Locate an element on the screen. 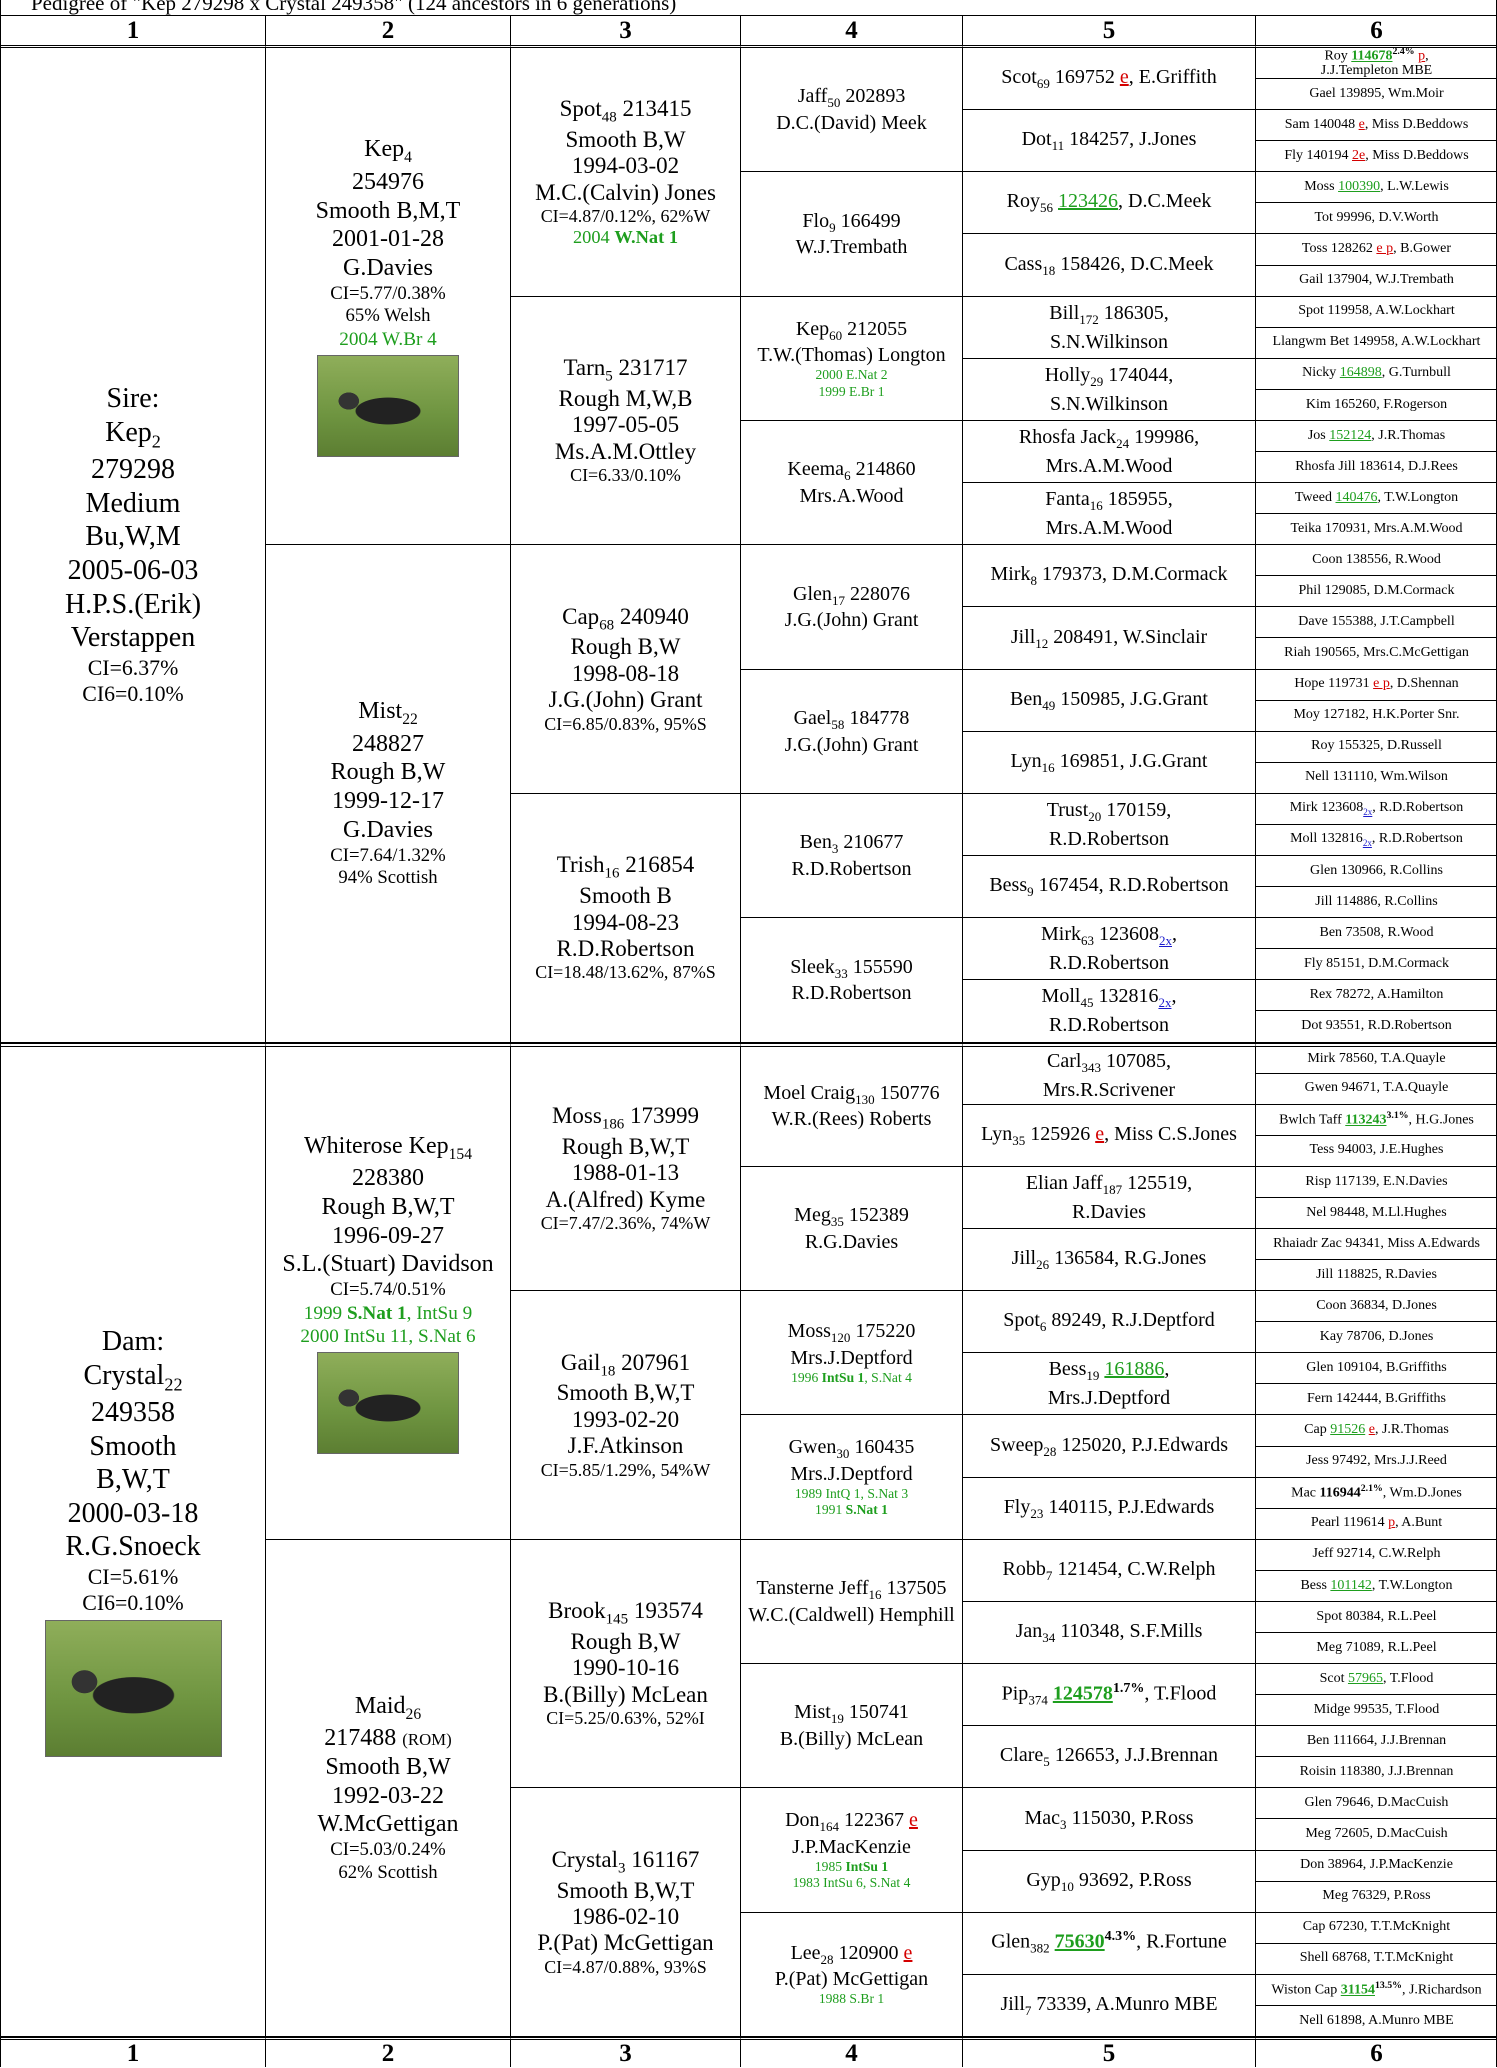 Image resolution: width=1497 pixels, height=2068 pixels. text-line: Moll 1328162x, R.D.Robertson is located at coordinates (1376, 839).